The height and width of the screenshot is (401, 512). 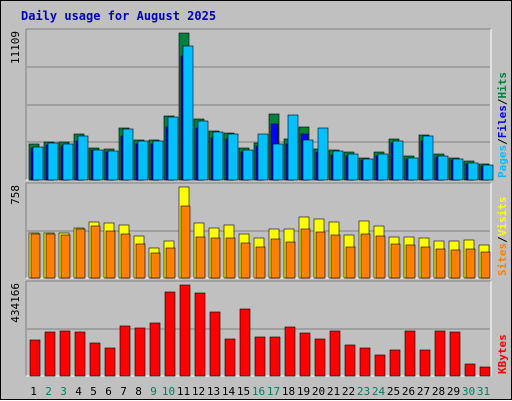 What do you see at coordinates (288, 391) in the screenshot?
I see `x-tick-day-18: 18` at bounding box center [288, 391].